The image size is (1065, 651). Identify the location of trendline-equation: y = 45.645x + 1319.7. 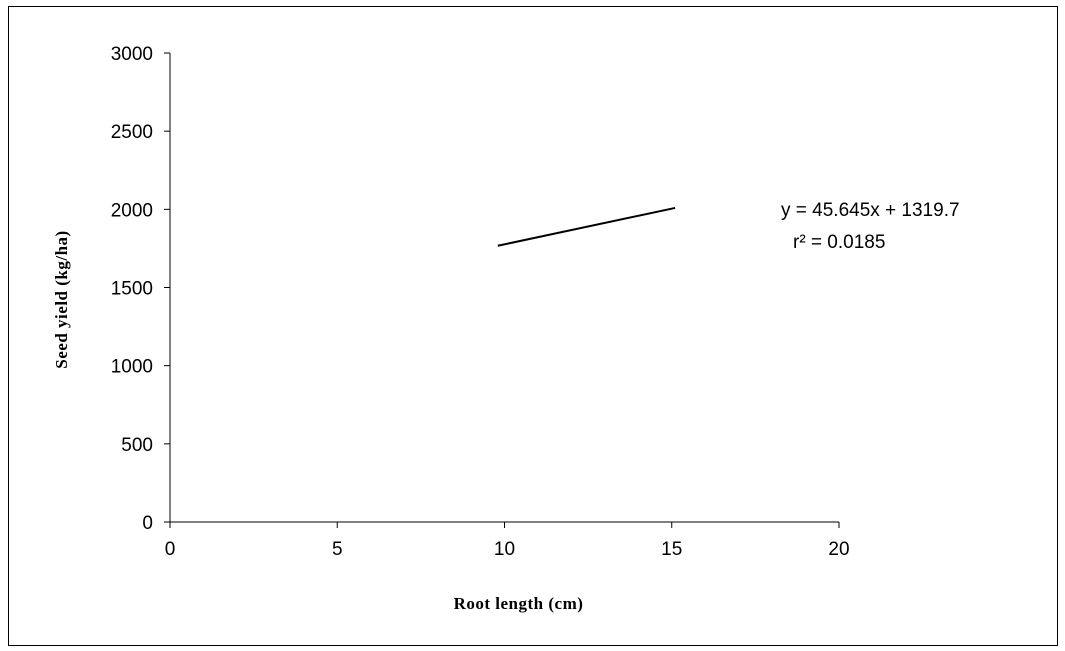
(870, 210).